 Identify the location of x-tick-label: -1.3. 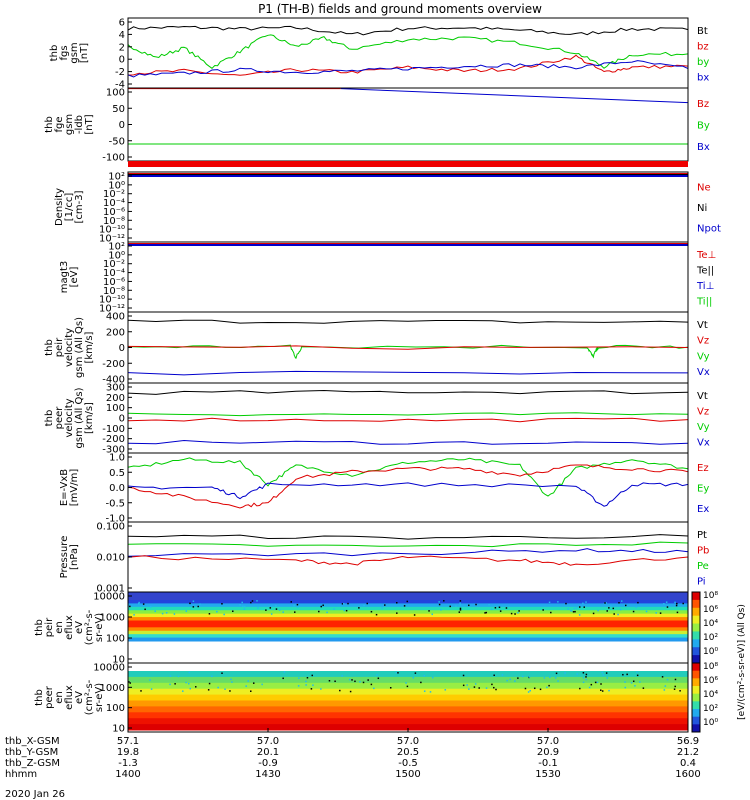
(128, 763).